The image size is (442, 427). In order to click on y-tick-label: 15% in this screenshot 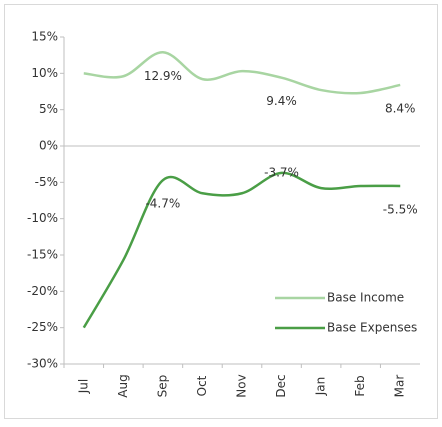, I will do `click(44, 37)`.